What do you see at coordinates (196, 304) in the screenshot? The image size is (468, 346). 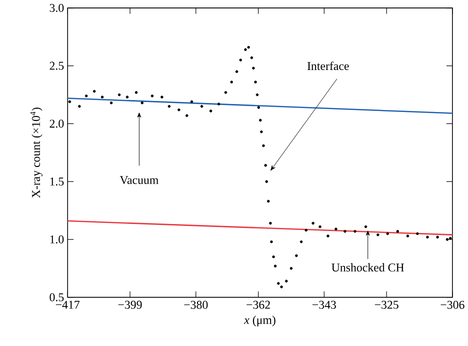 I see `x-tick-label: −380` at bounding box center [196, 304].